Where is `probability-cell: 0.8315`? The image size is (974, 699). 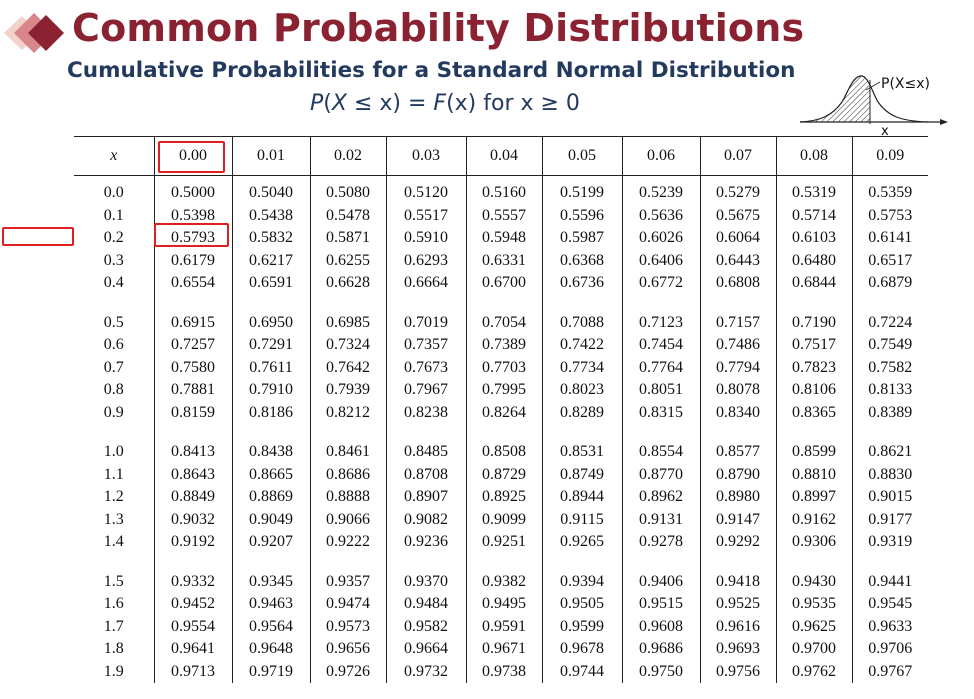 probability-cell: 0.8315 is located at coordinates (660, 412).